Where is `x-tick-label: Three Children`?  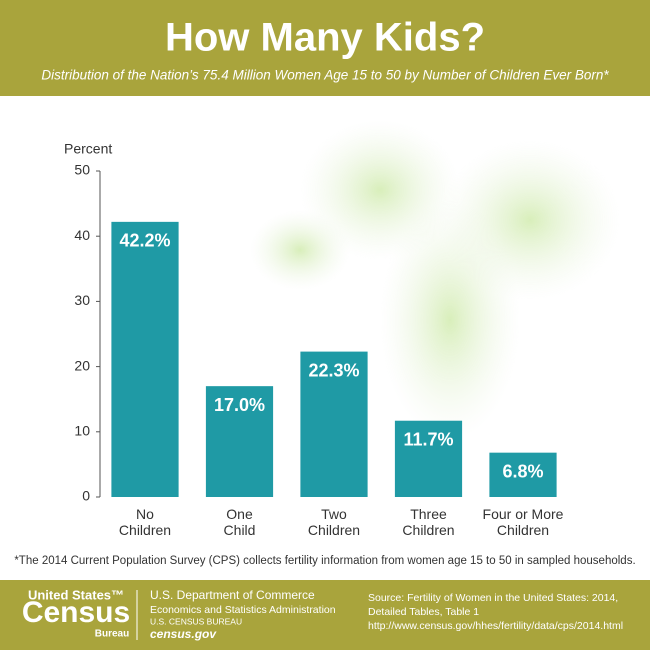
x-tick-label: Three Children is located at coordinates (428, 522).